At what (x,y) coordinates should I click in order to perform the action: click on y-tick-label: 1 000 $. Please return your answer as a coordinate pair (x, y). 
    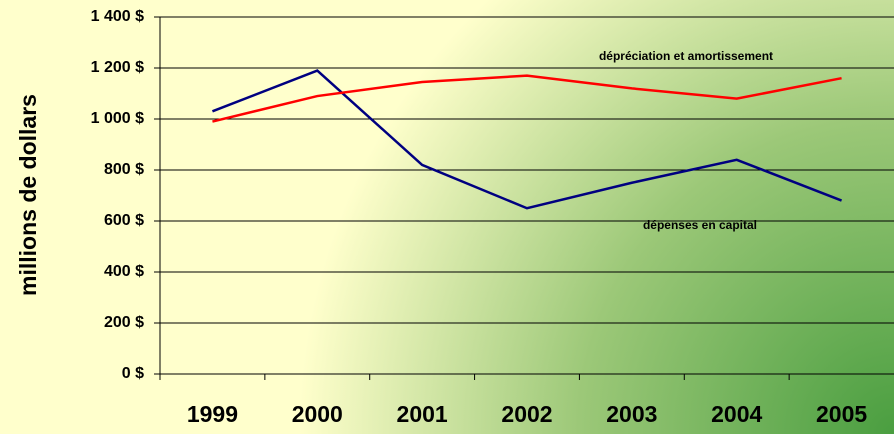
    Looking at the image, I should click on (117, 118).